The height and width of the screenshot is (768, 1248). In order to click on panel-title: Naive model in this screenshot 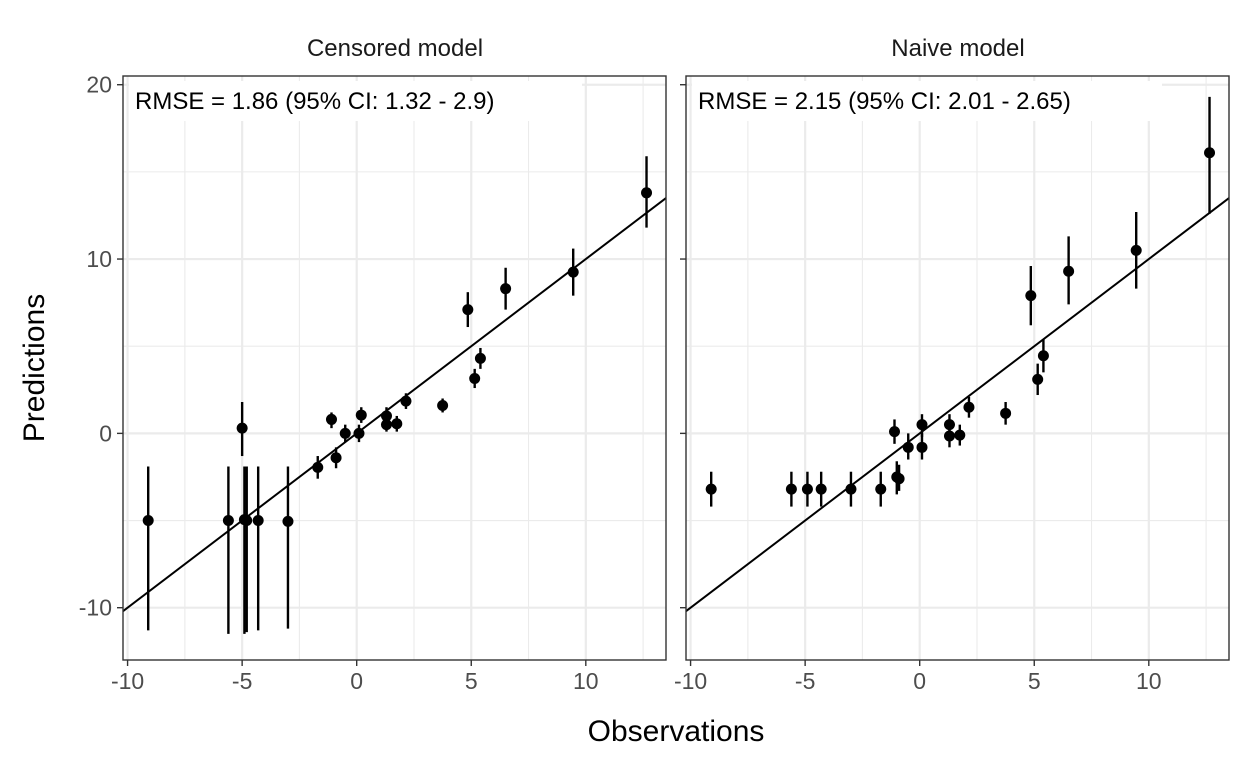, I will do `click(957, 48)`.